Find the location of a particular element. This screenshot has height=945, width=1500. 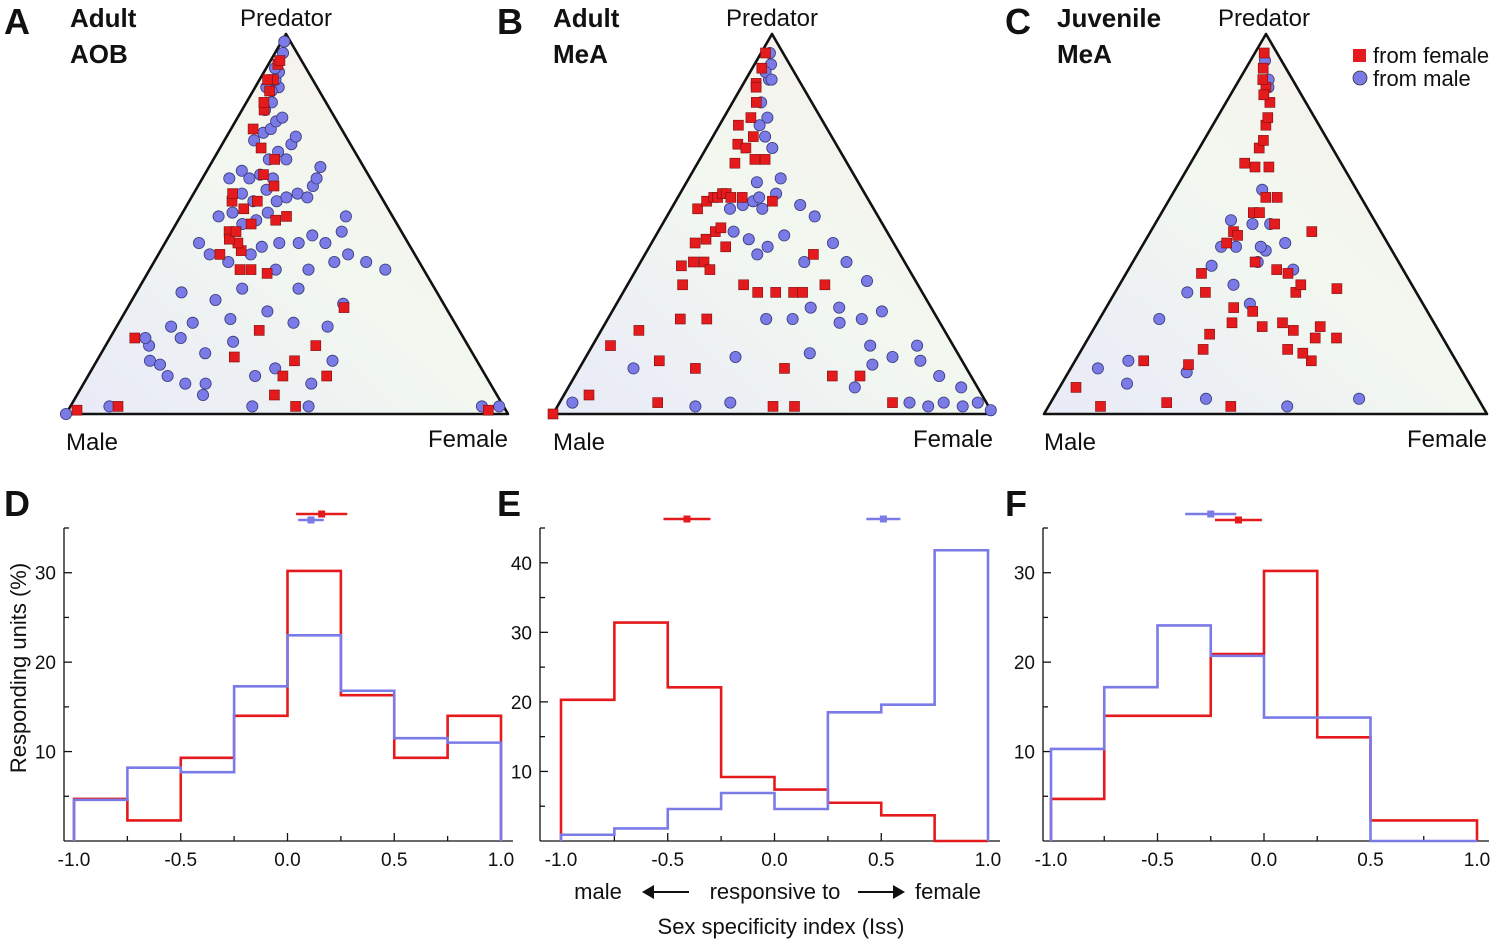

vertex-label-predator: Predator is located at coordinates (1264, 18).